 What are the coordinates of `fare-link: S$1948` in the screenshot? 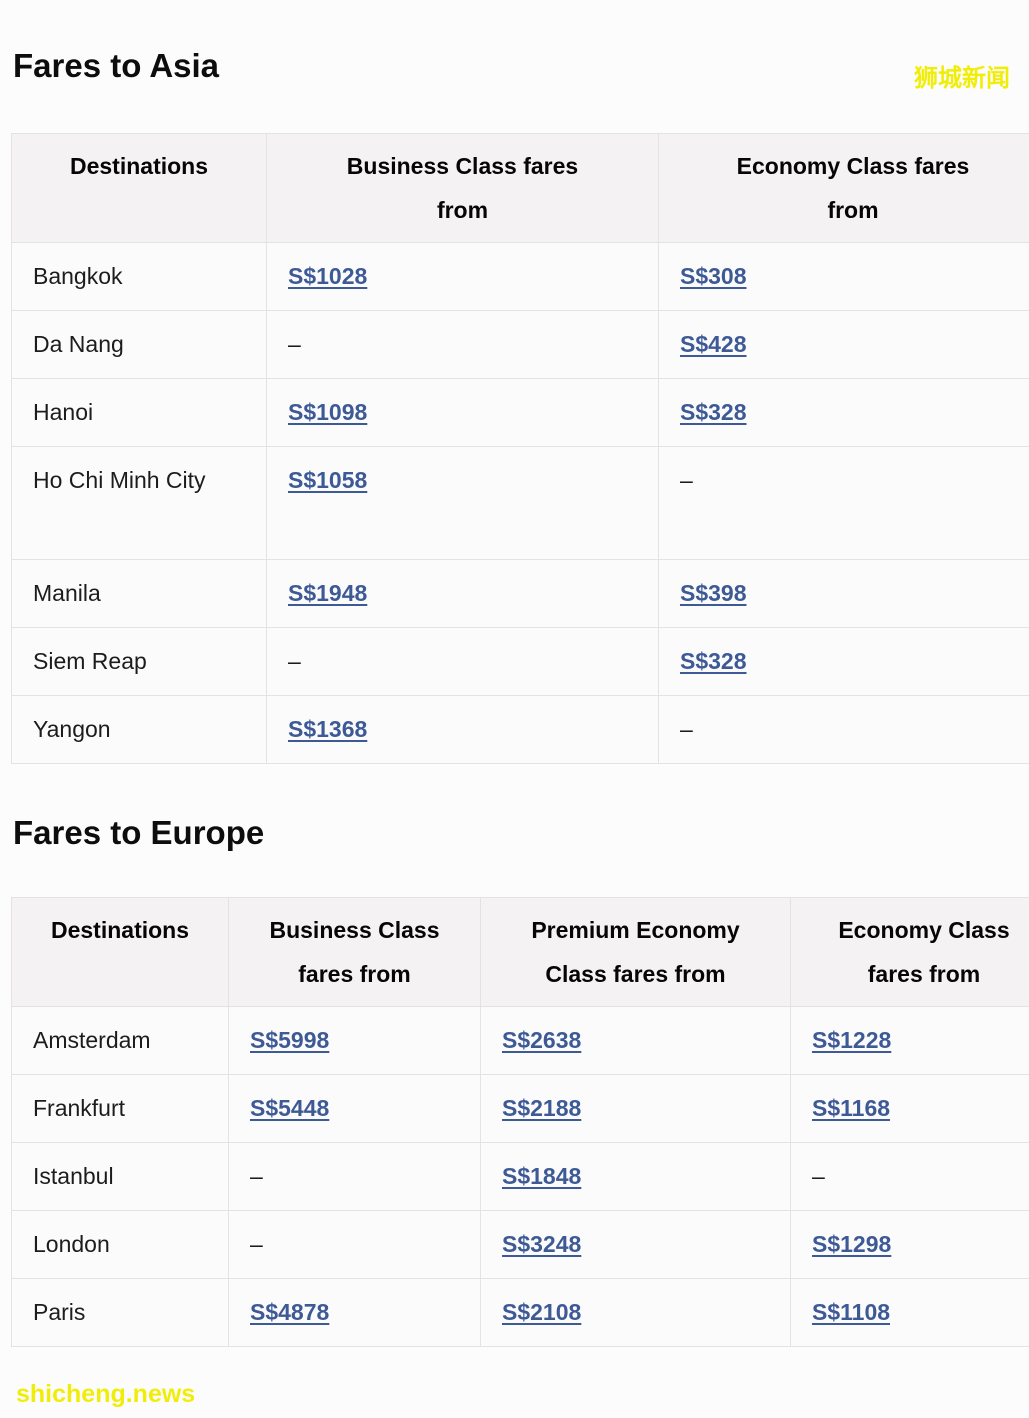 It's located at (327, 593).